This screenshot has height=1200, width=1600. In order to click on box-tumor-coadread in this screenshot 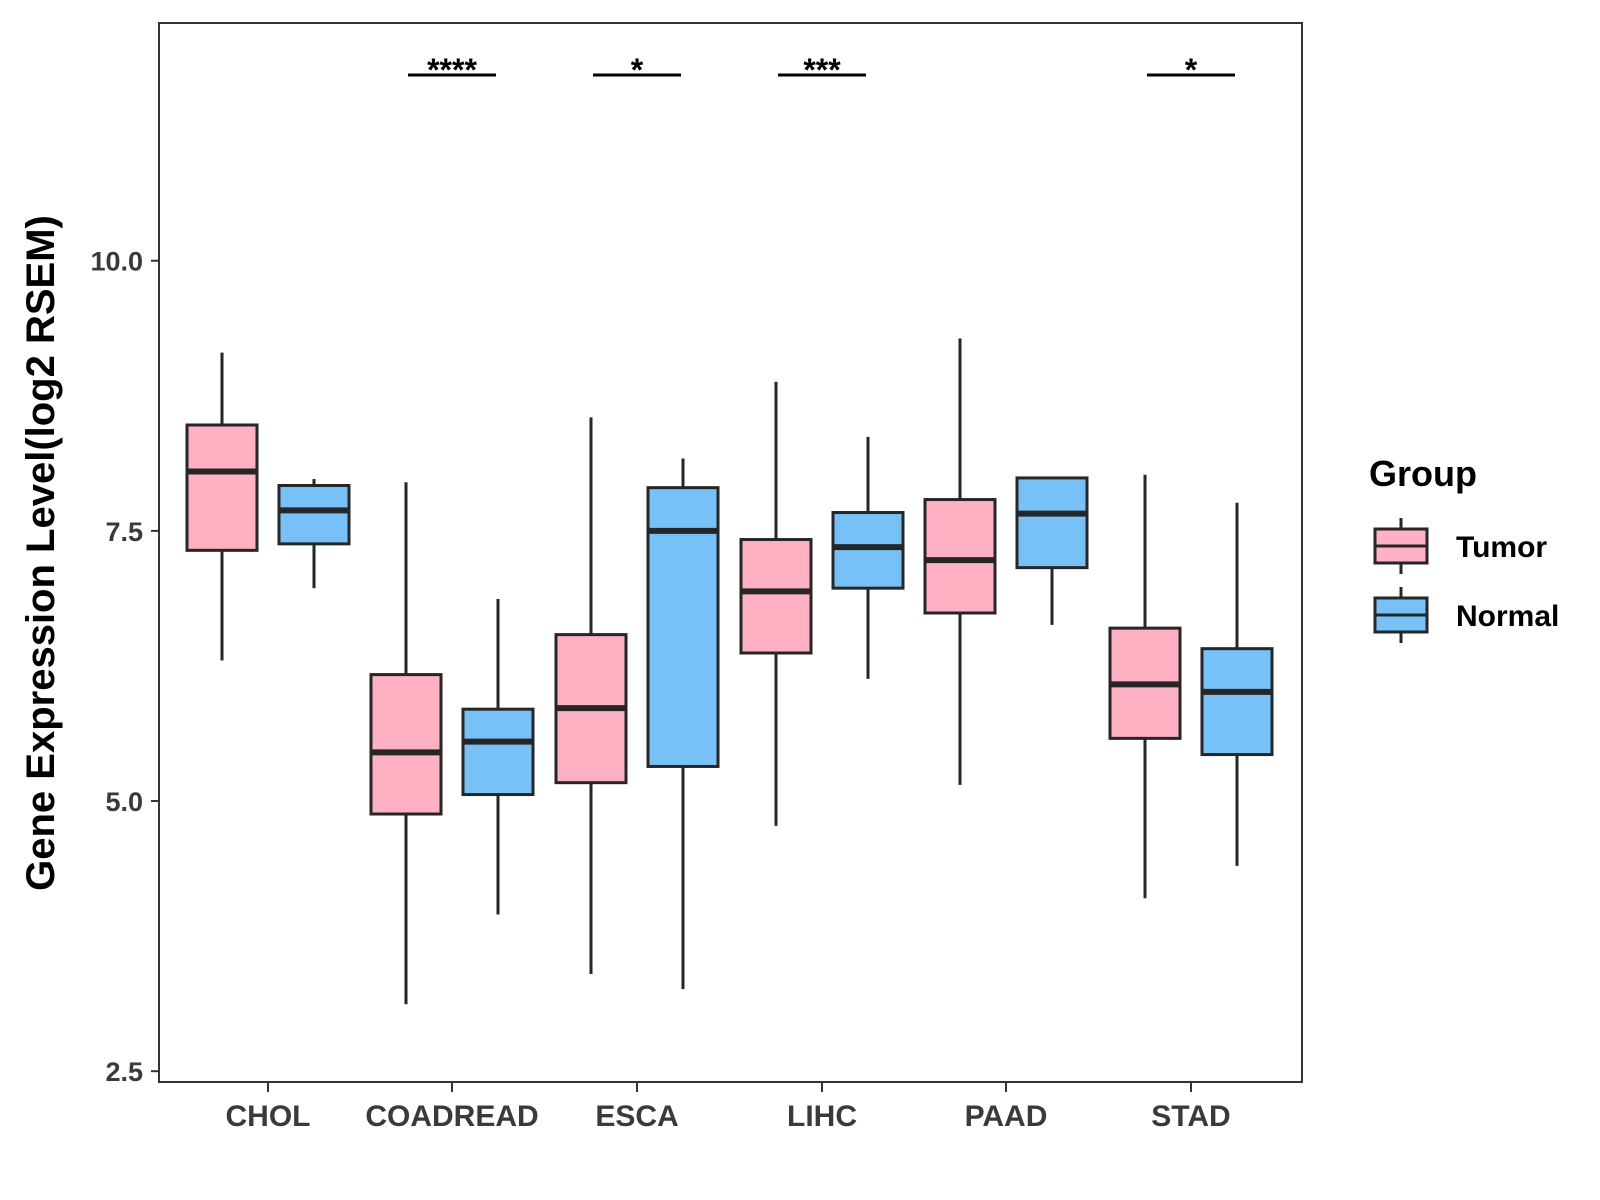, I will do `click(406, 743)`.